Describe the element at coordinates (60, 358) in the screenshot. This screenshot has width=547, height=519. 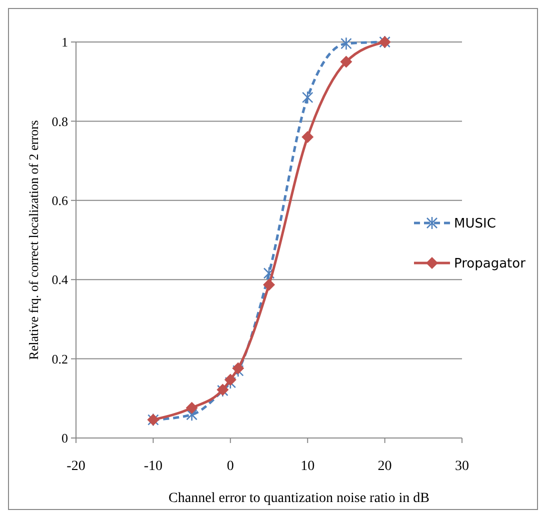
I see `y-tick-label: 0.2` at that location.